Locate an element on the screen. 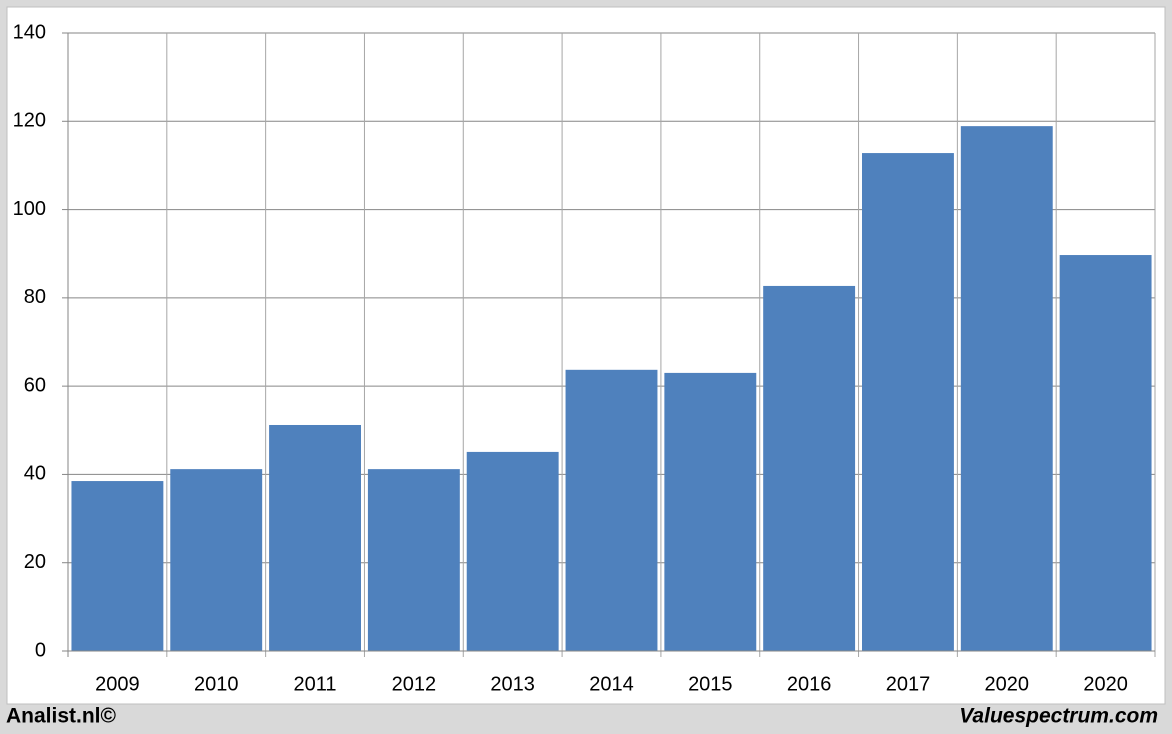  y-tick-label: 20 is located at coordinates (35, 562).